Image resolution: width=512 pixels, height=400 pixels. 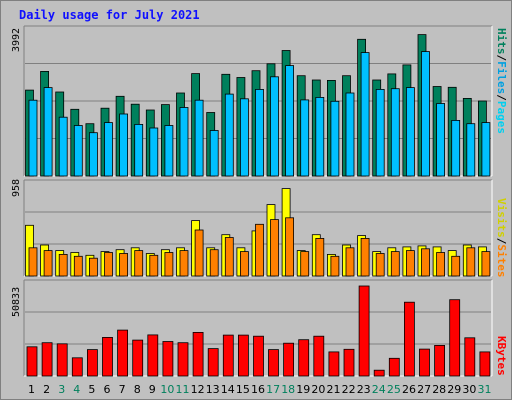 I want to click on x-tick-label-4: 4, so click(x=76, y=389).